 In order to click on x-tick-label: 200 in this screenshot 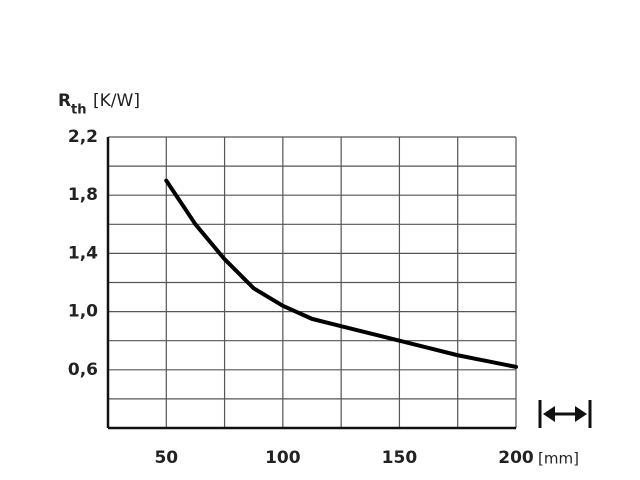, I will do `click(516, 458)`.